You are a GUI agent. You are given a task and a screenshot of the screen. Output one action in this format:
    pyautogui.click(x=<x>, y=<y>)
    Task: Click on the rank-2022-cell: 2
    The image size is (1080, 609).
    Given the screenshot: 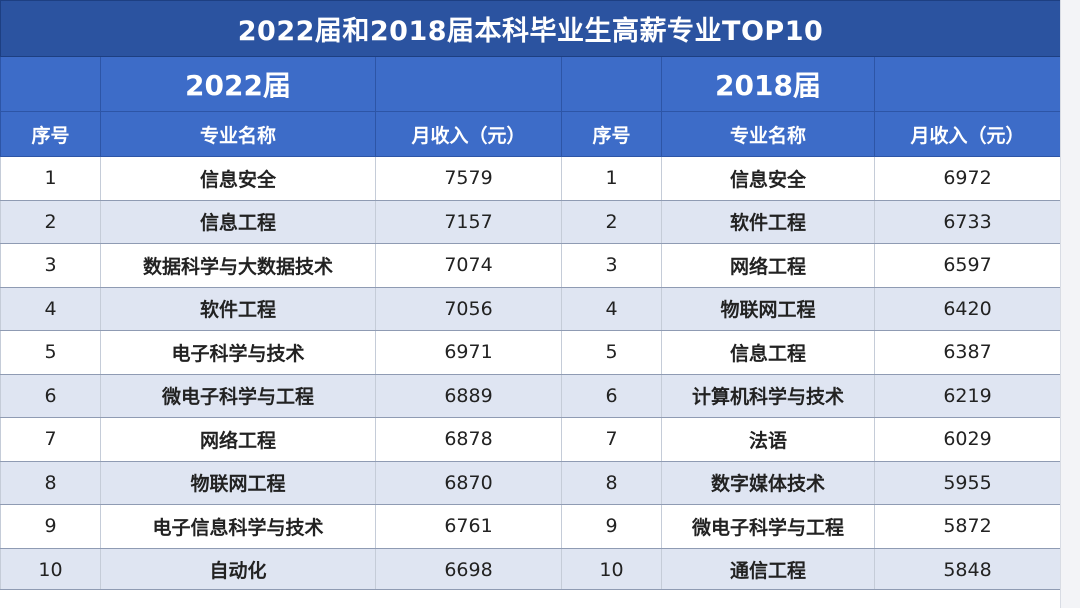 What is the action you would take?
    pyautogui.click(x=50, y=221)
    